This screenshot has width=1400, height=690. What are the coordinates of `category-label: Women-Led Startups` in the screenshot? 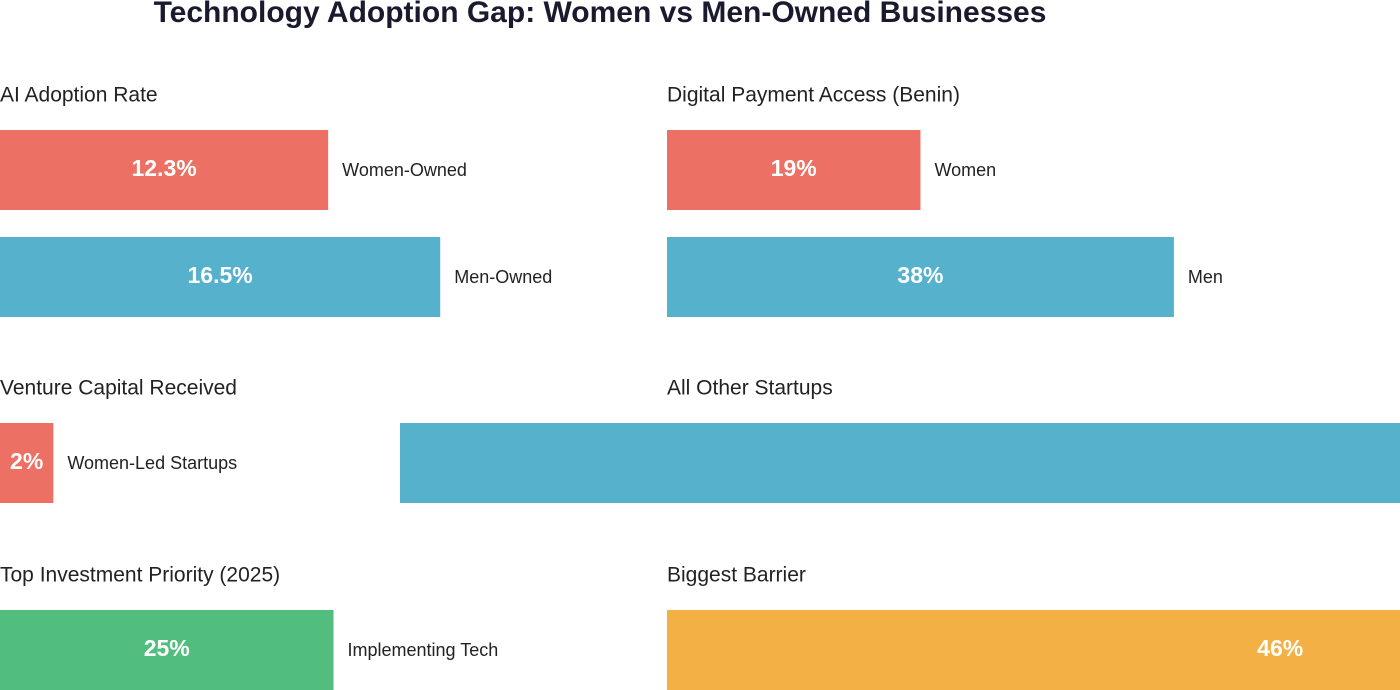 It's located at (152, 463).